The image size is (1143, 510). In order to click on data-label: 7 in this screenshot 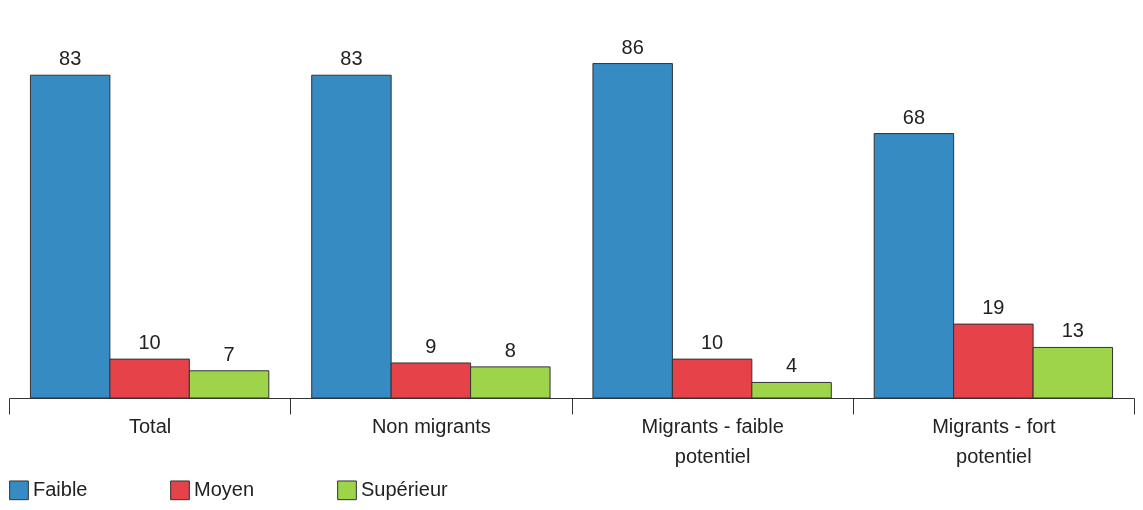, I will do `click(229, 353)`.